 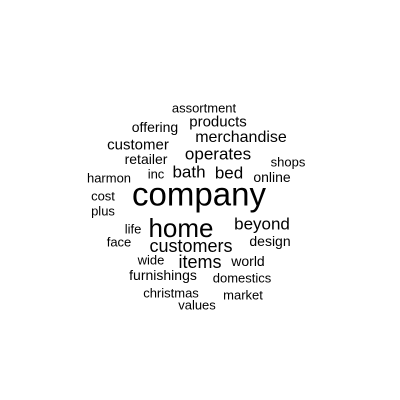 What do you see at coordinates (189, 172) in the screenshot?
I see `word: bath` at bounding box center [189, 172].